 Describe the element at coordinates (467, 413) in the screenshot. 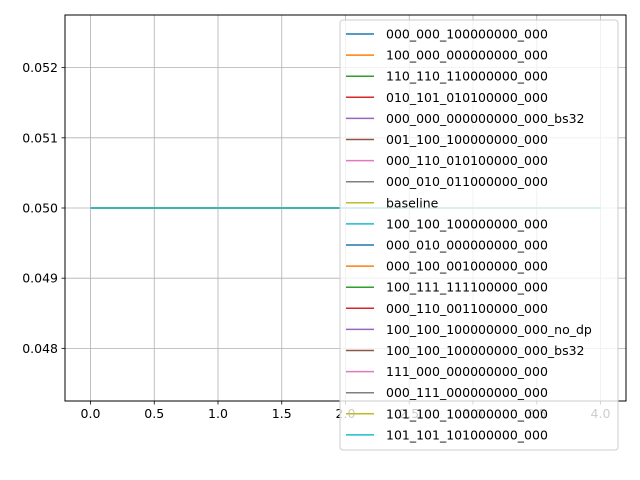

I see `legend-entry-label: 101_100_100000000_000` at that location.